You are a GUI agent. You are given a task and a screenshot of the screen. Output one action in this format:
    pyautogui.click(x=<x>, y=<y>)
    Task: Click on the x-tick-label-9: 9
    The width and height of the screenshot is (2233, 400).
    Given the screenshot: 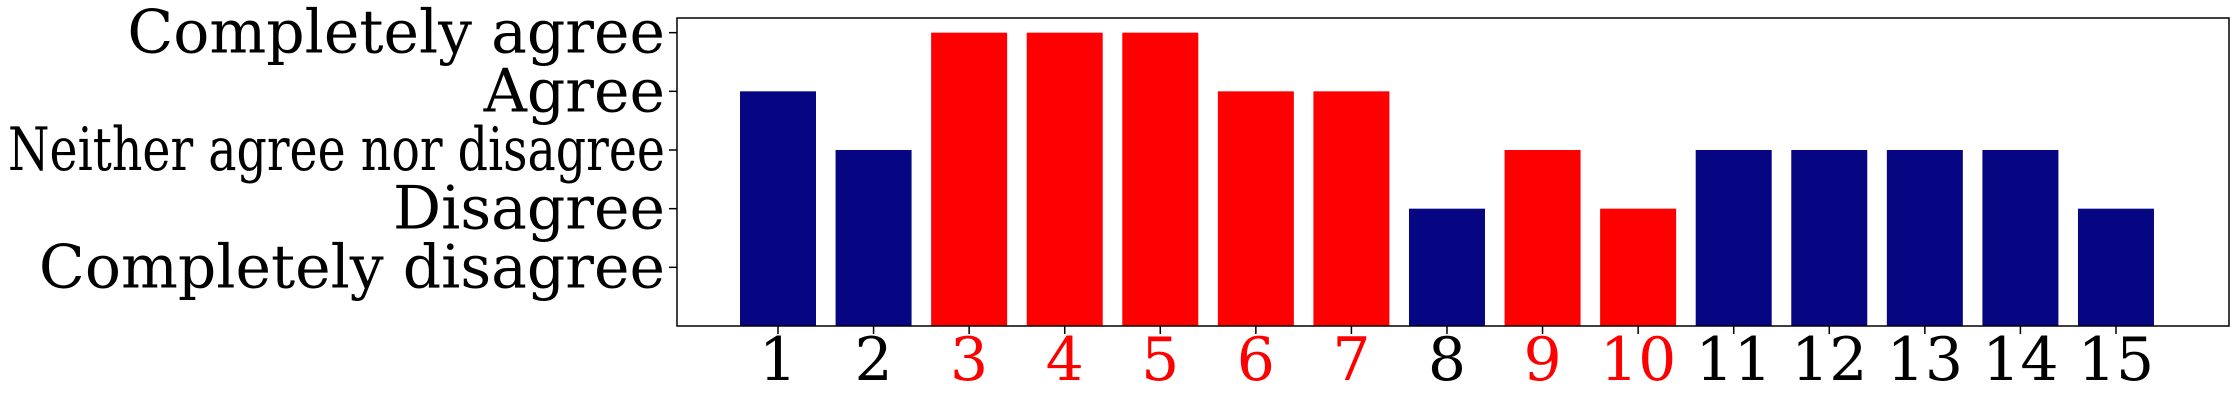 What is the action you would take?
    pyautogui.click(x=1542, y=360)
    